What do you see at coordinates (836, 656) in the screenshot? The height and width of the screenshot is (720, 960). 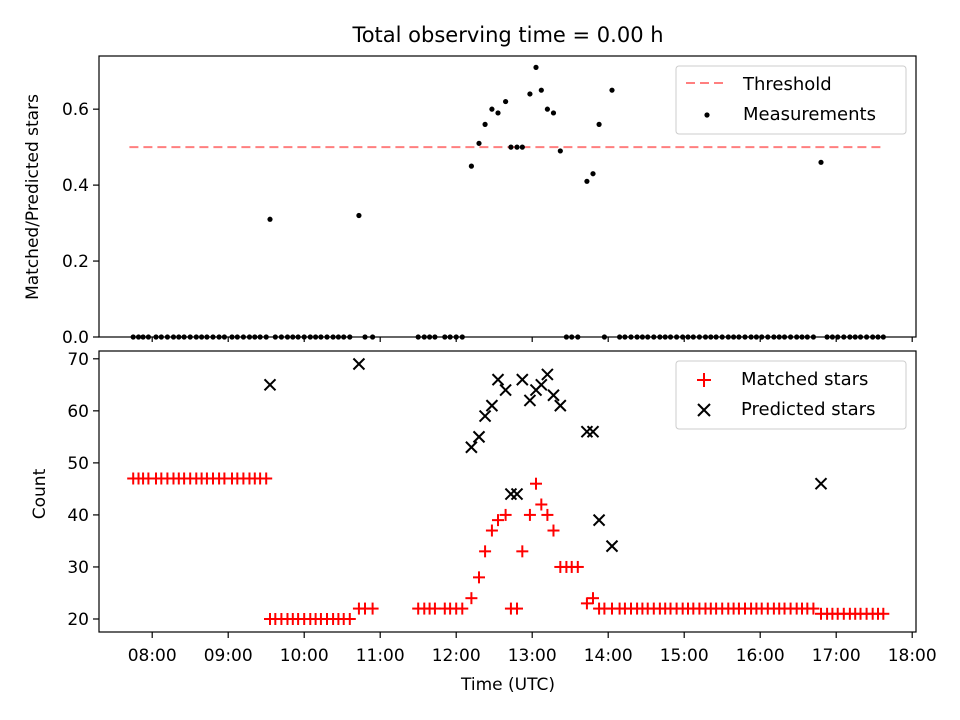 I see `x-tick-label: 17:00` at bounding box center [836, 656].